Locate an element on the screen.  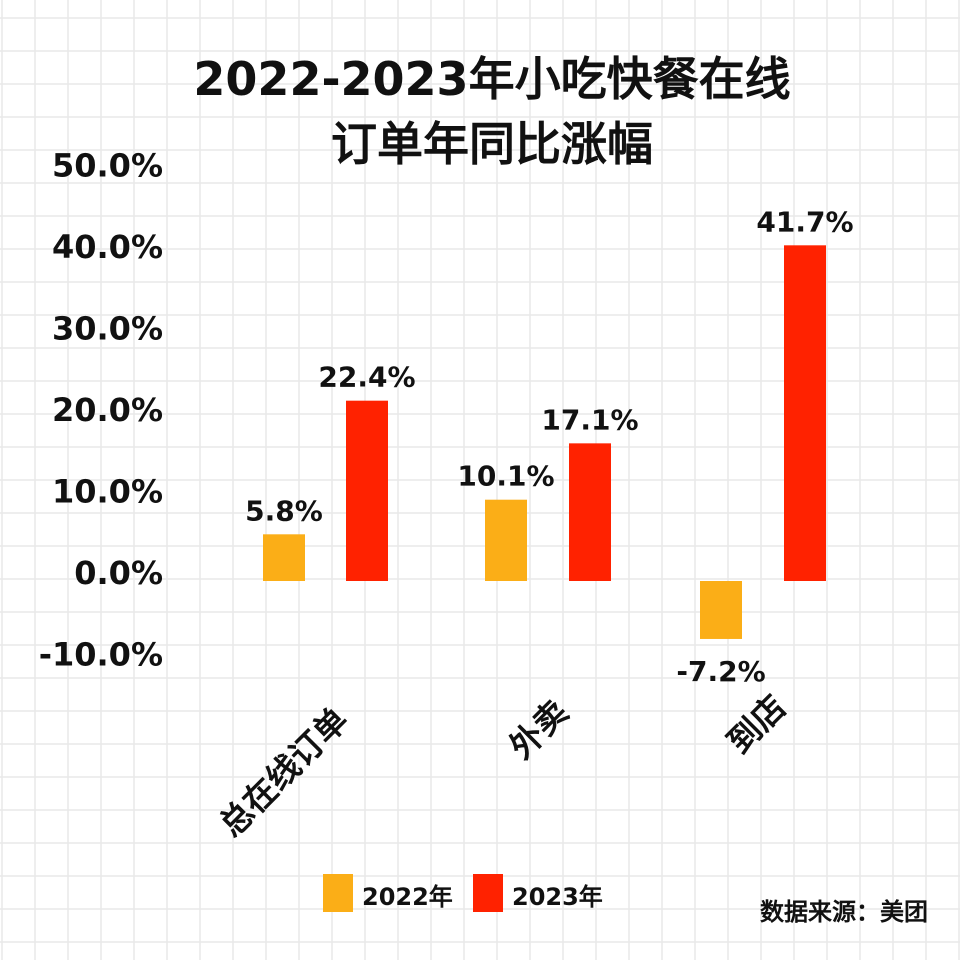
data-label: 17.1% is located at coordinates (589, 419).